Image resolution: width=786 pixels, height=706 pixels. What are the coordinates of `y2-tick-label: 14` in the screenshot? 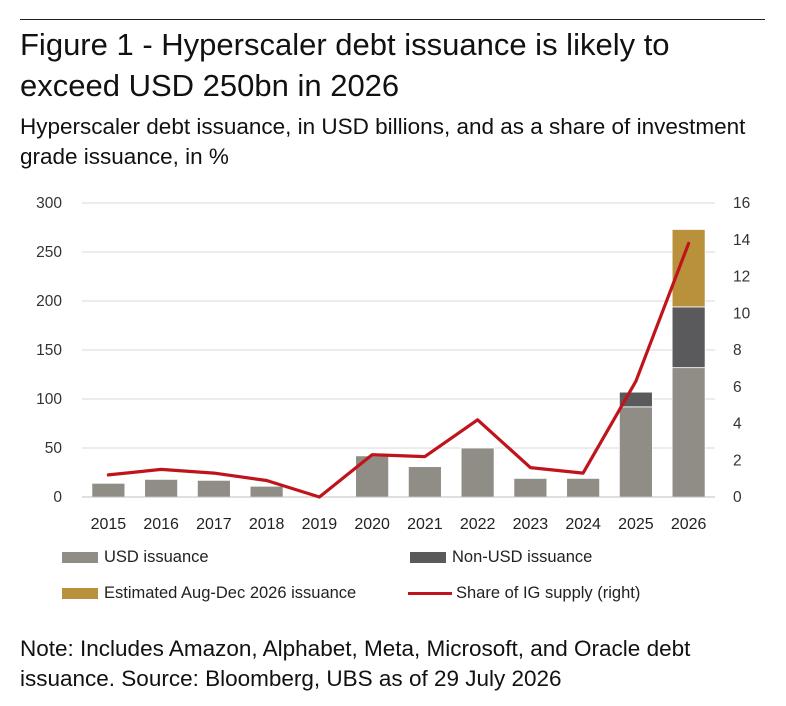 It's located at (742, 240).